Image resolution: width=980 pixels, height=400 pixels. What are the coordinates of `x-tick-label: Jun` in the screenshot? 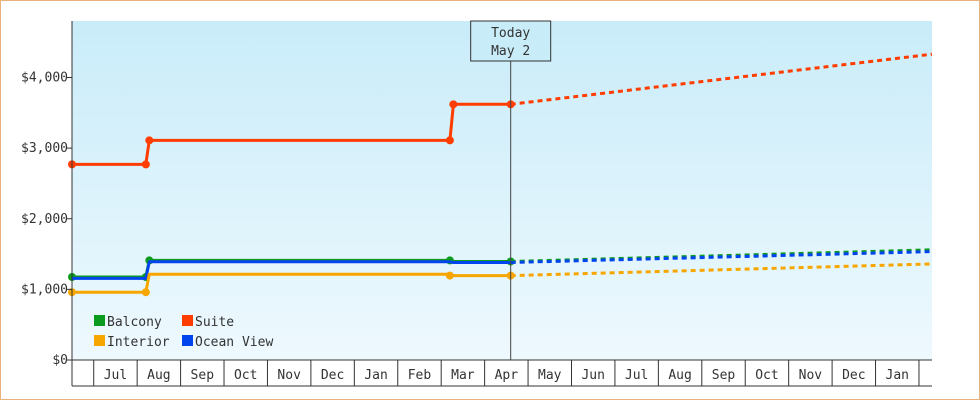 It's located at (592, 375).